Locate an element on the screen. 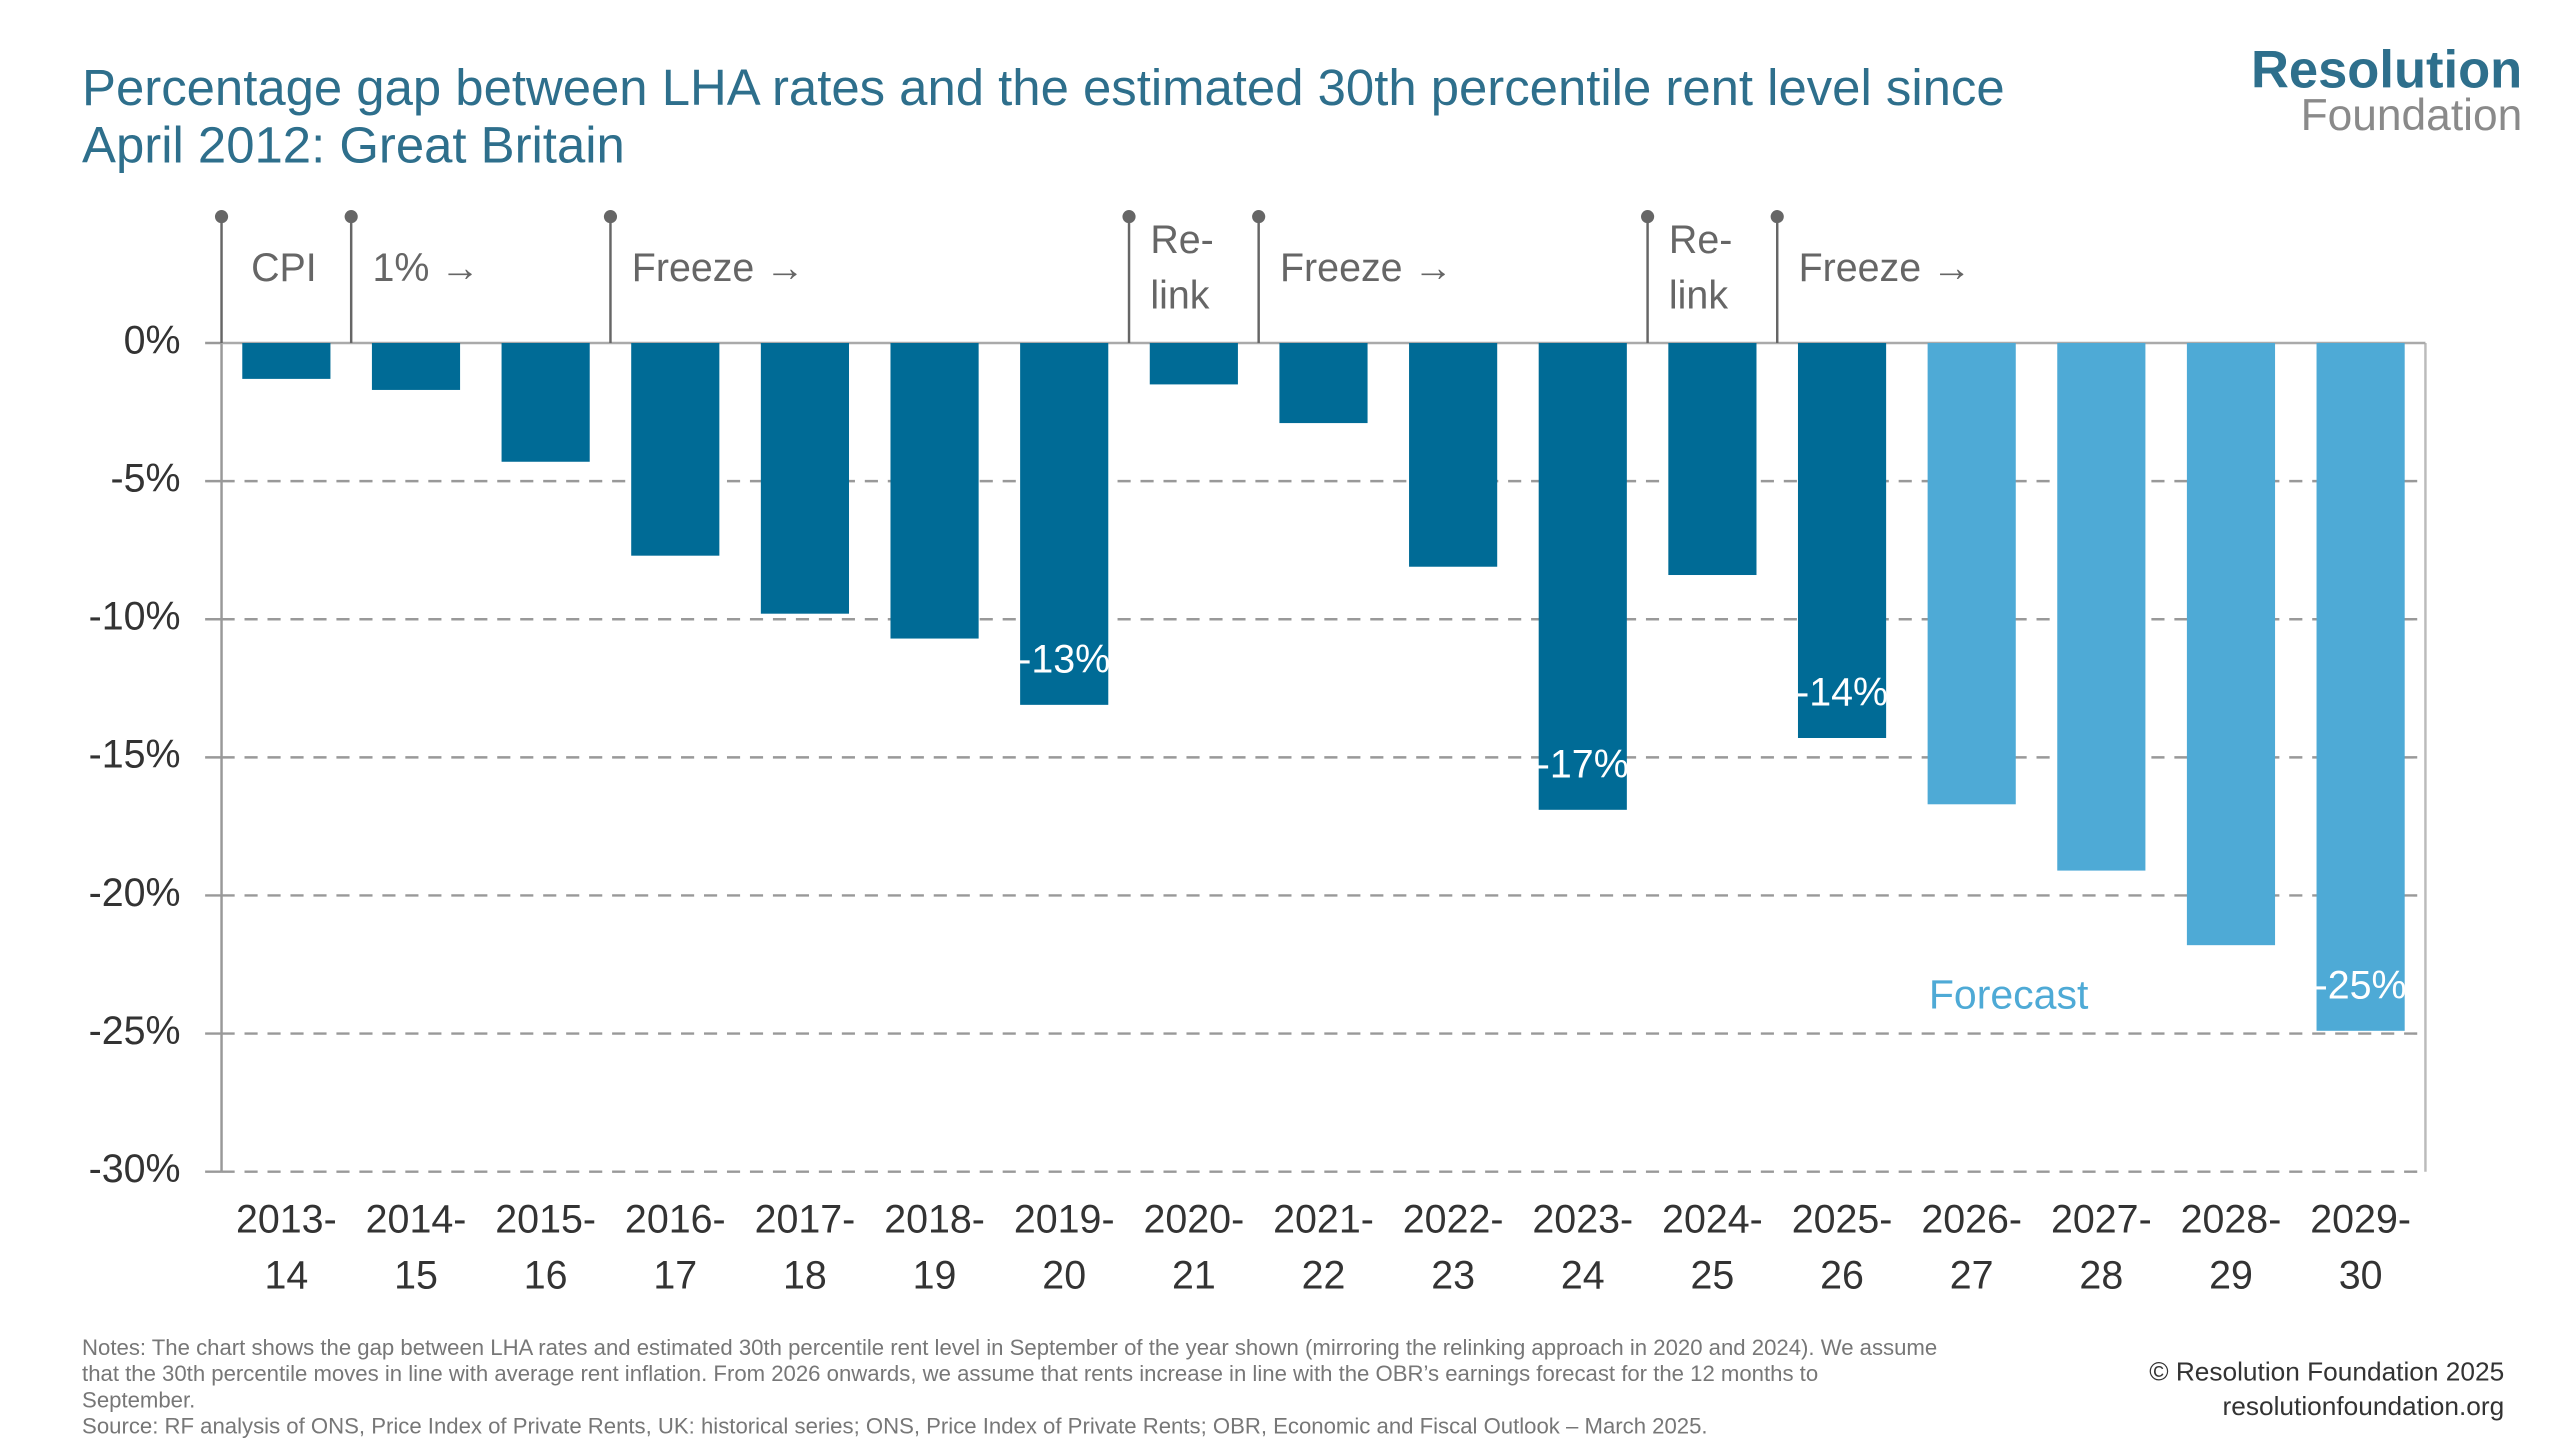 The width and height of the screenshot is (2560, 1440). x-tick-label: 2027-28 is located at coordinates (2101, 1248).